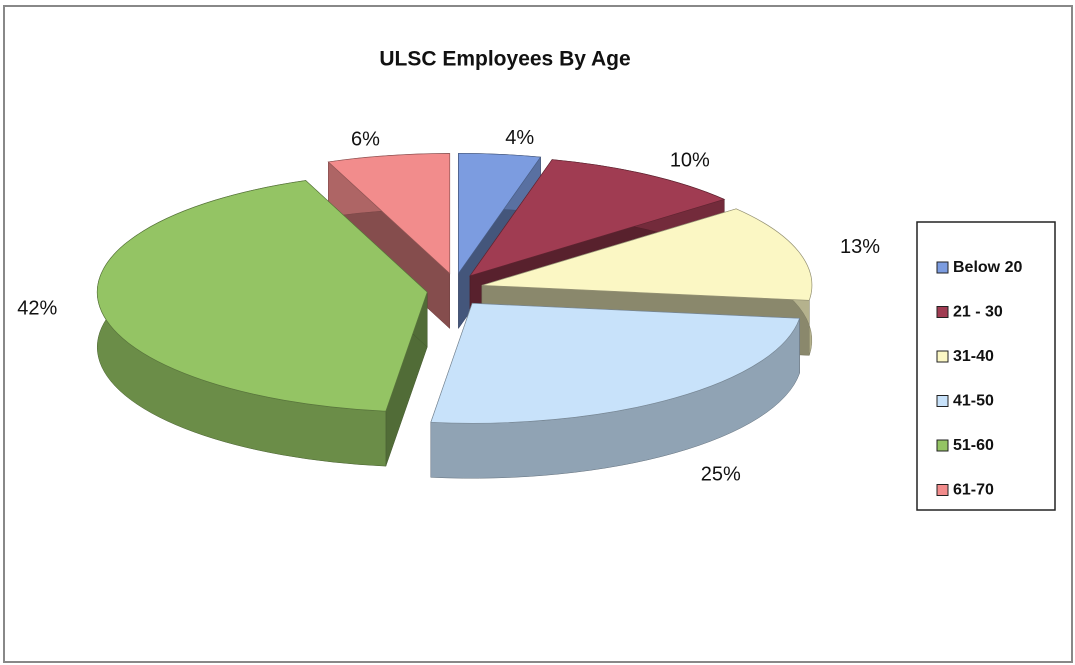  Describe the element at coordinates (860, 247) in the screenshot. I see `data-label: 13%` at that location.